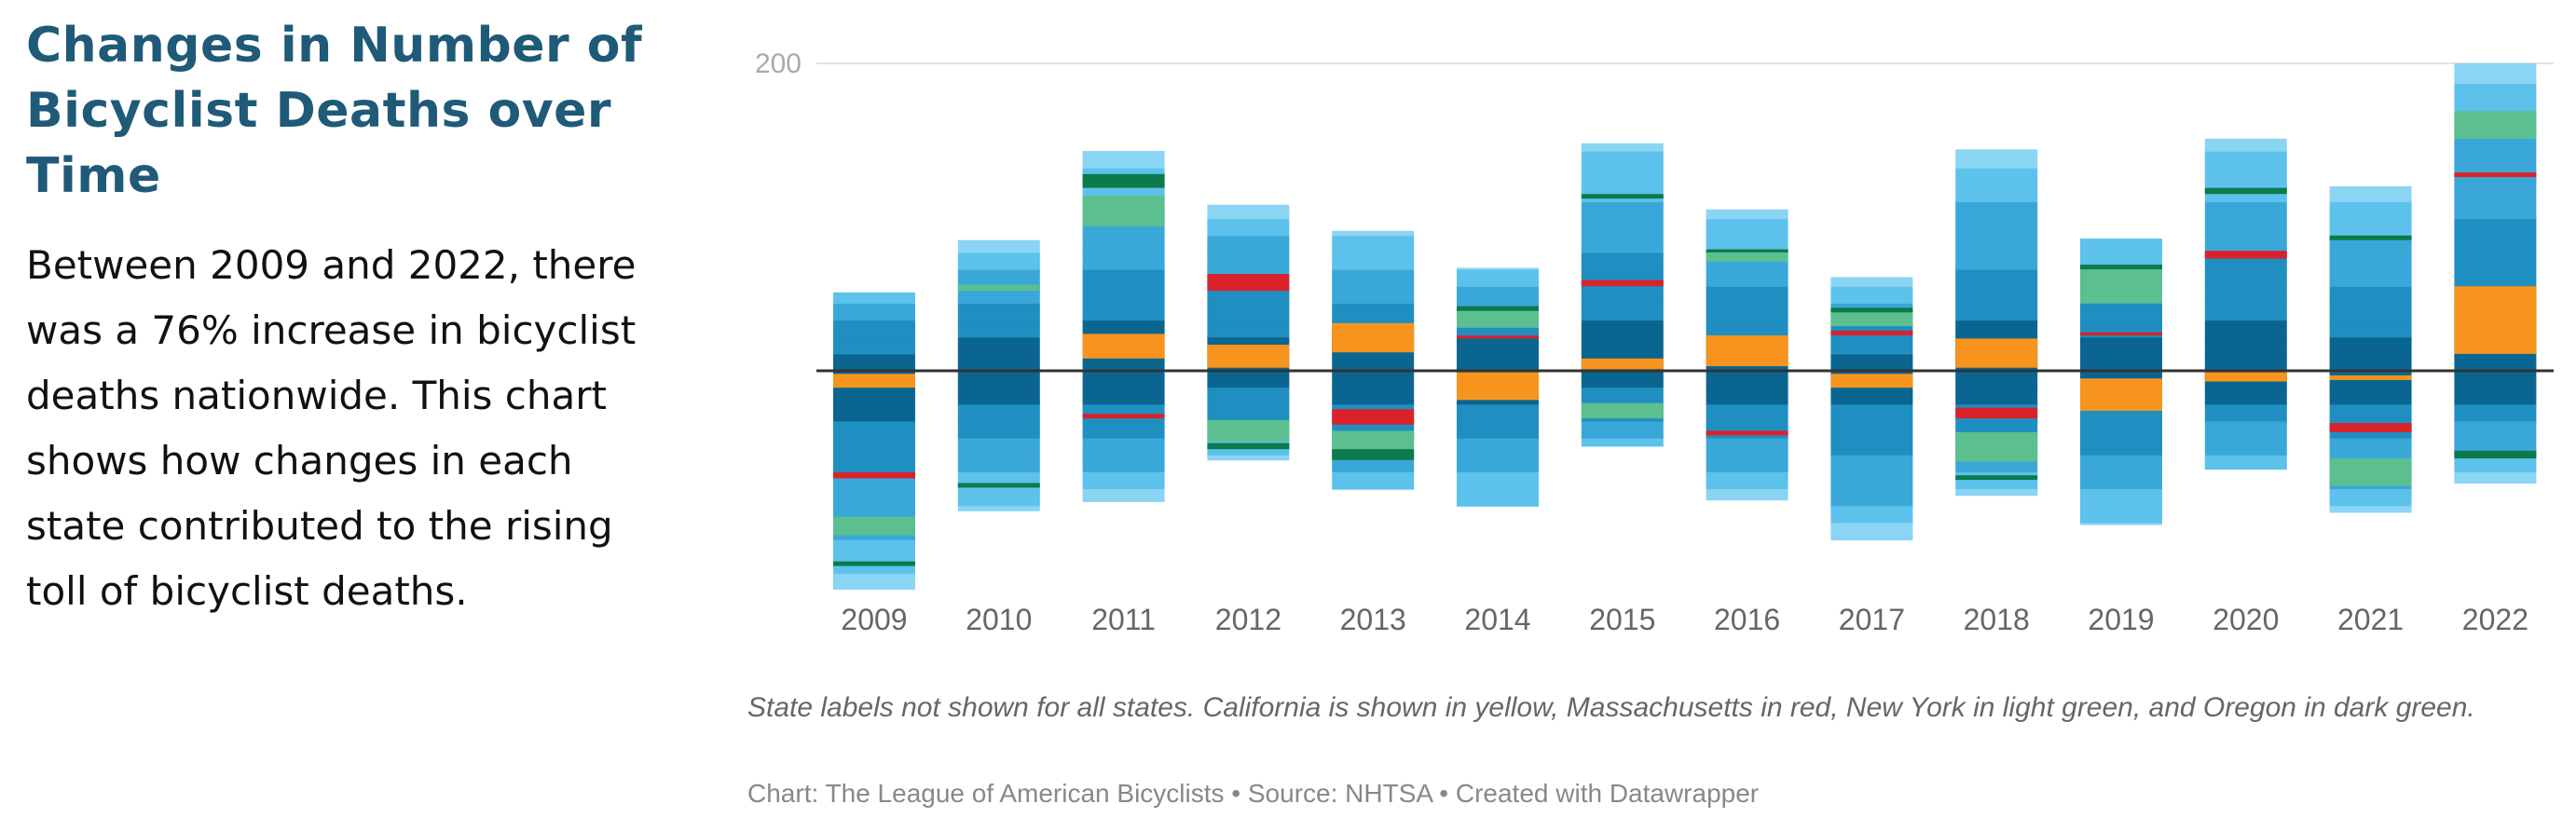 This screenshot has height=831, width=2576. Describe the element at coordinates (2495, 619) in the screenshot. I see `x-tick-label: 2022` at that location.